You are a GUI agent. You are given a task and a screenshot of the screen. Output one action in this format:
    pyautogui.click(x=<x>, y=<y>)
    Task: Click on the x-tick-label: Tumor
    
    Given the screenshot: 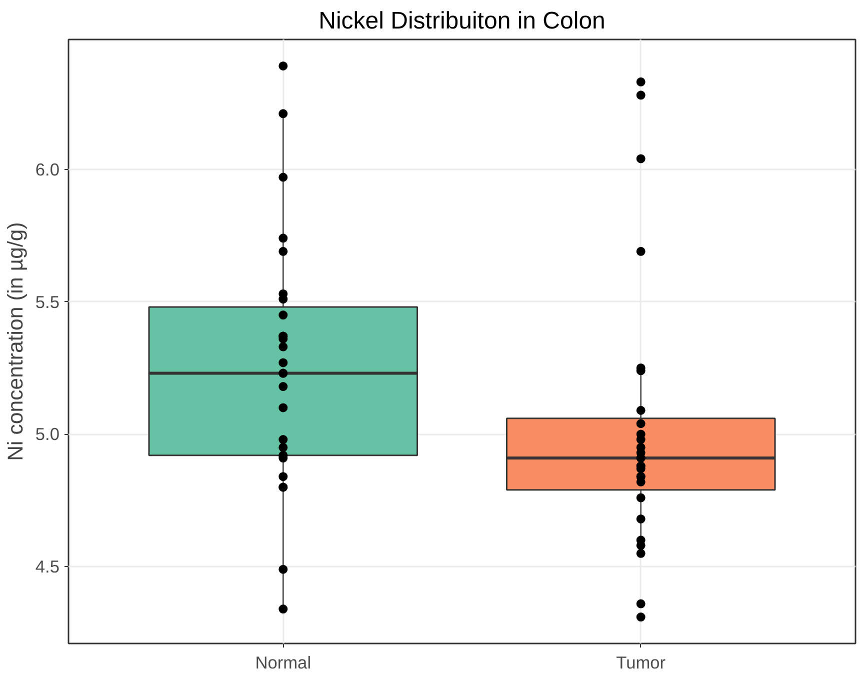 What is the action you would take?
    pyautogui.click(x=641, y=662)
    